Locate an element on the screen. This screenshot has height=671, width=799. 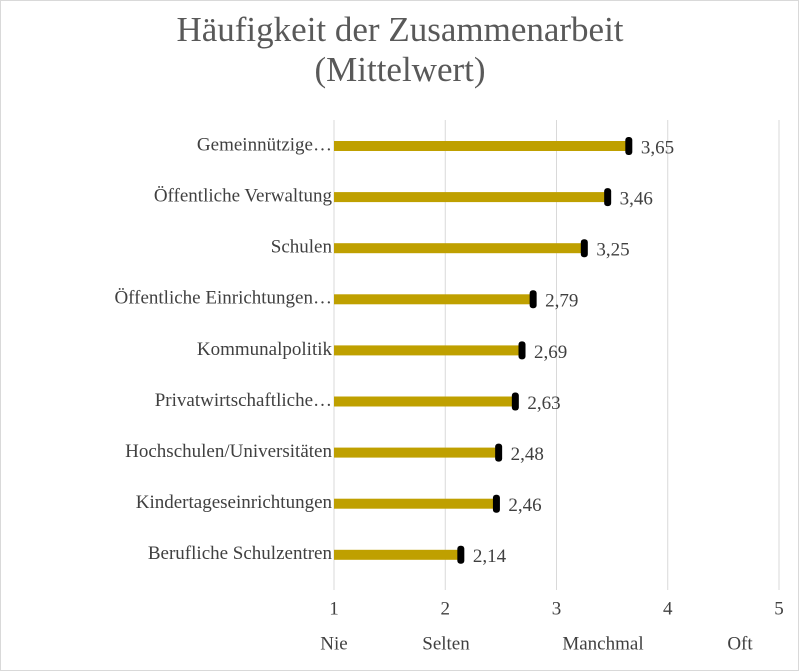
scale-label: Selten is located at coordinates (446, 643).